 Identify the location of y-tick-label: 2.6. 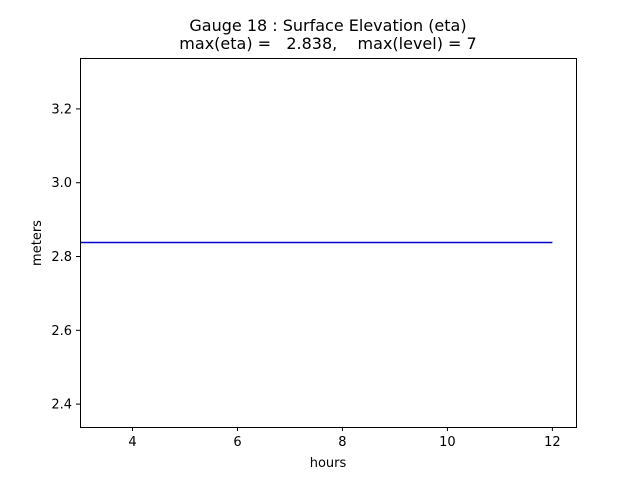
(61, 331).